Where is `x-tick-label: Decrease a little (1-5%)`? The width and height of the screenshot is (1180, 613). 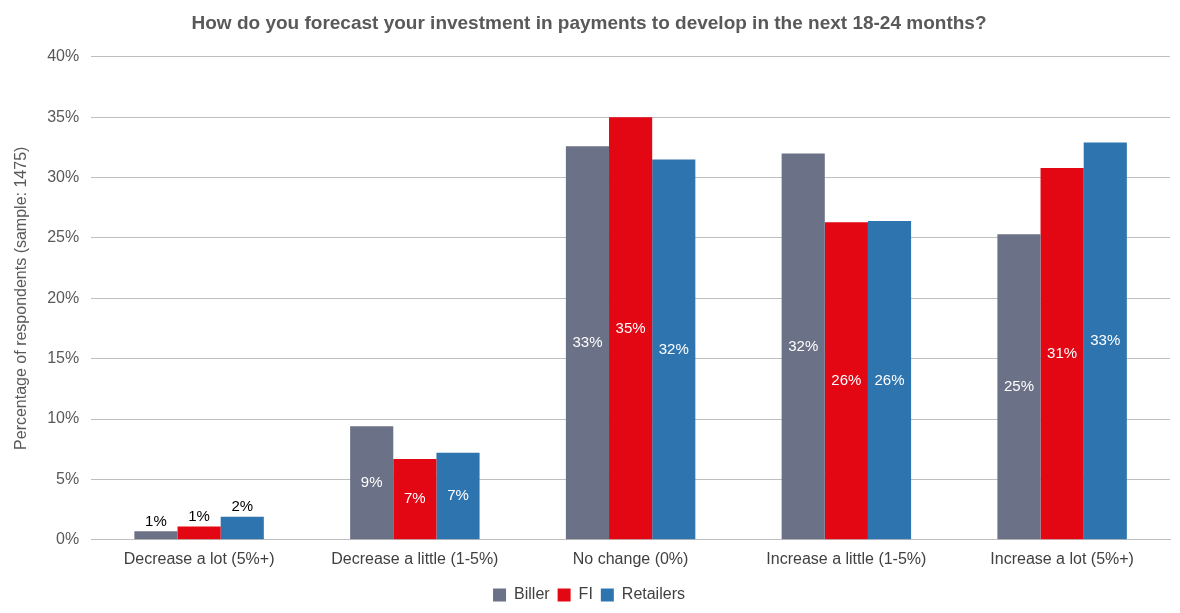
x-tick-label: Decrease a little (1-5%) is located at coordinates (415, 558).